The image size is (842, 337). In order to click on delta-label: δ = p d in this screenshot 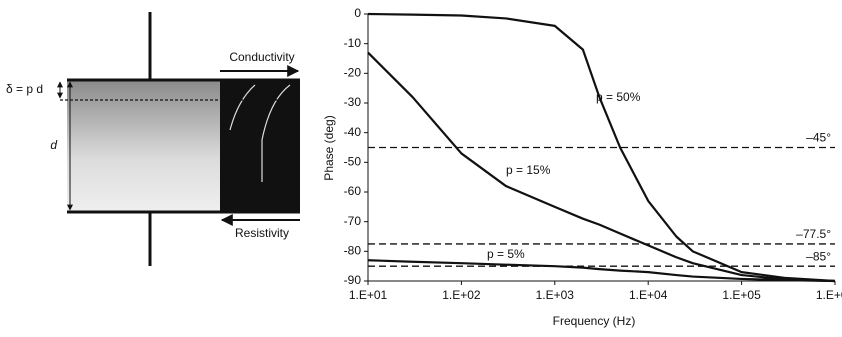, I will do `click(24, 89)`.